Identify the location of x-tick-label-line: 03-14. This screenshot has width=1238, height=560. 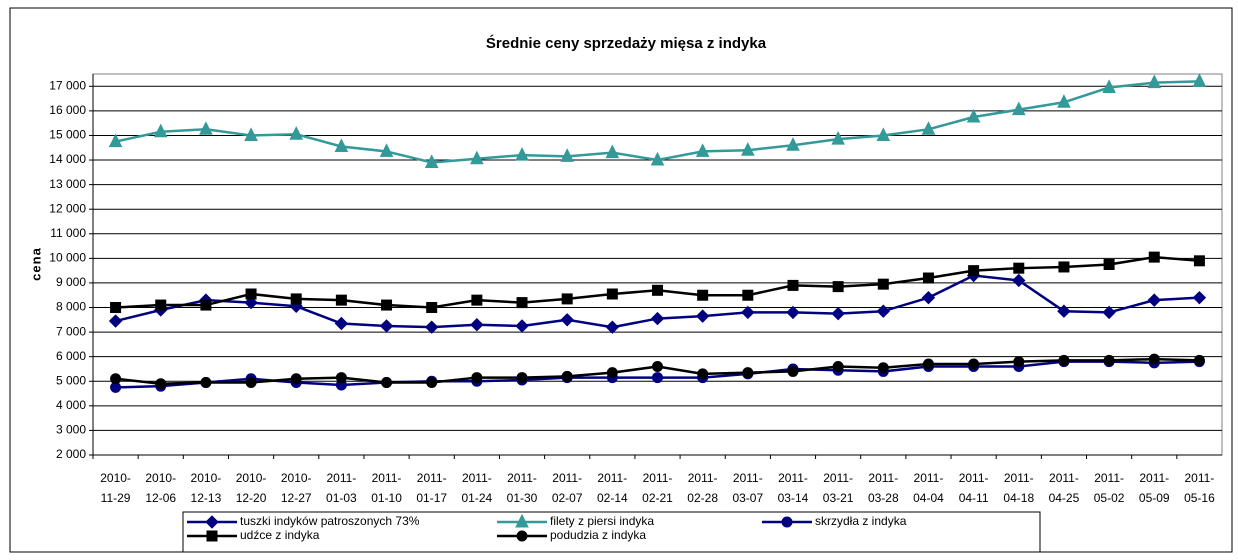
(793, 498).